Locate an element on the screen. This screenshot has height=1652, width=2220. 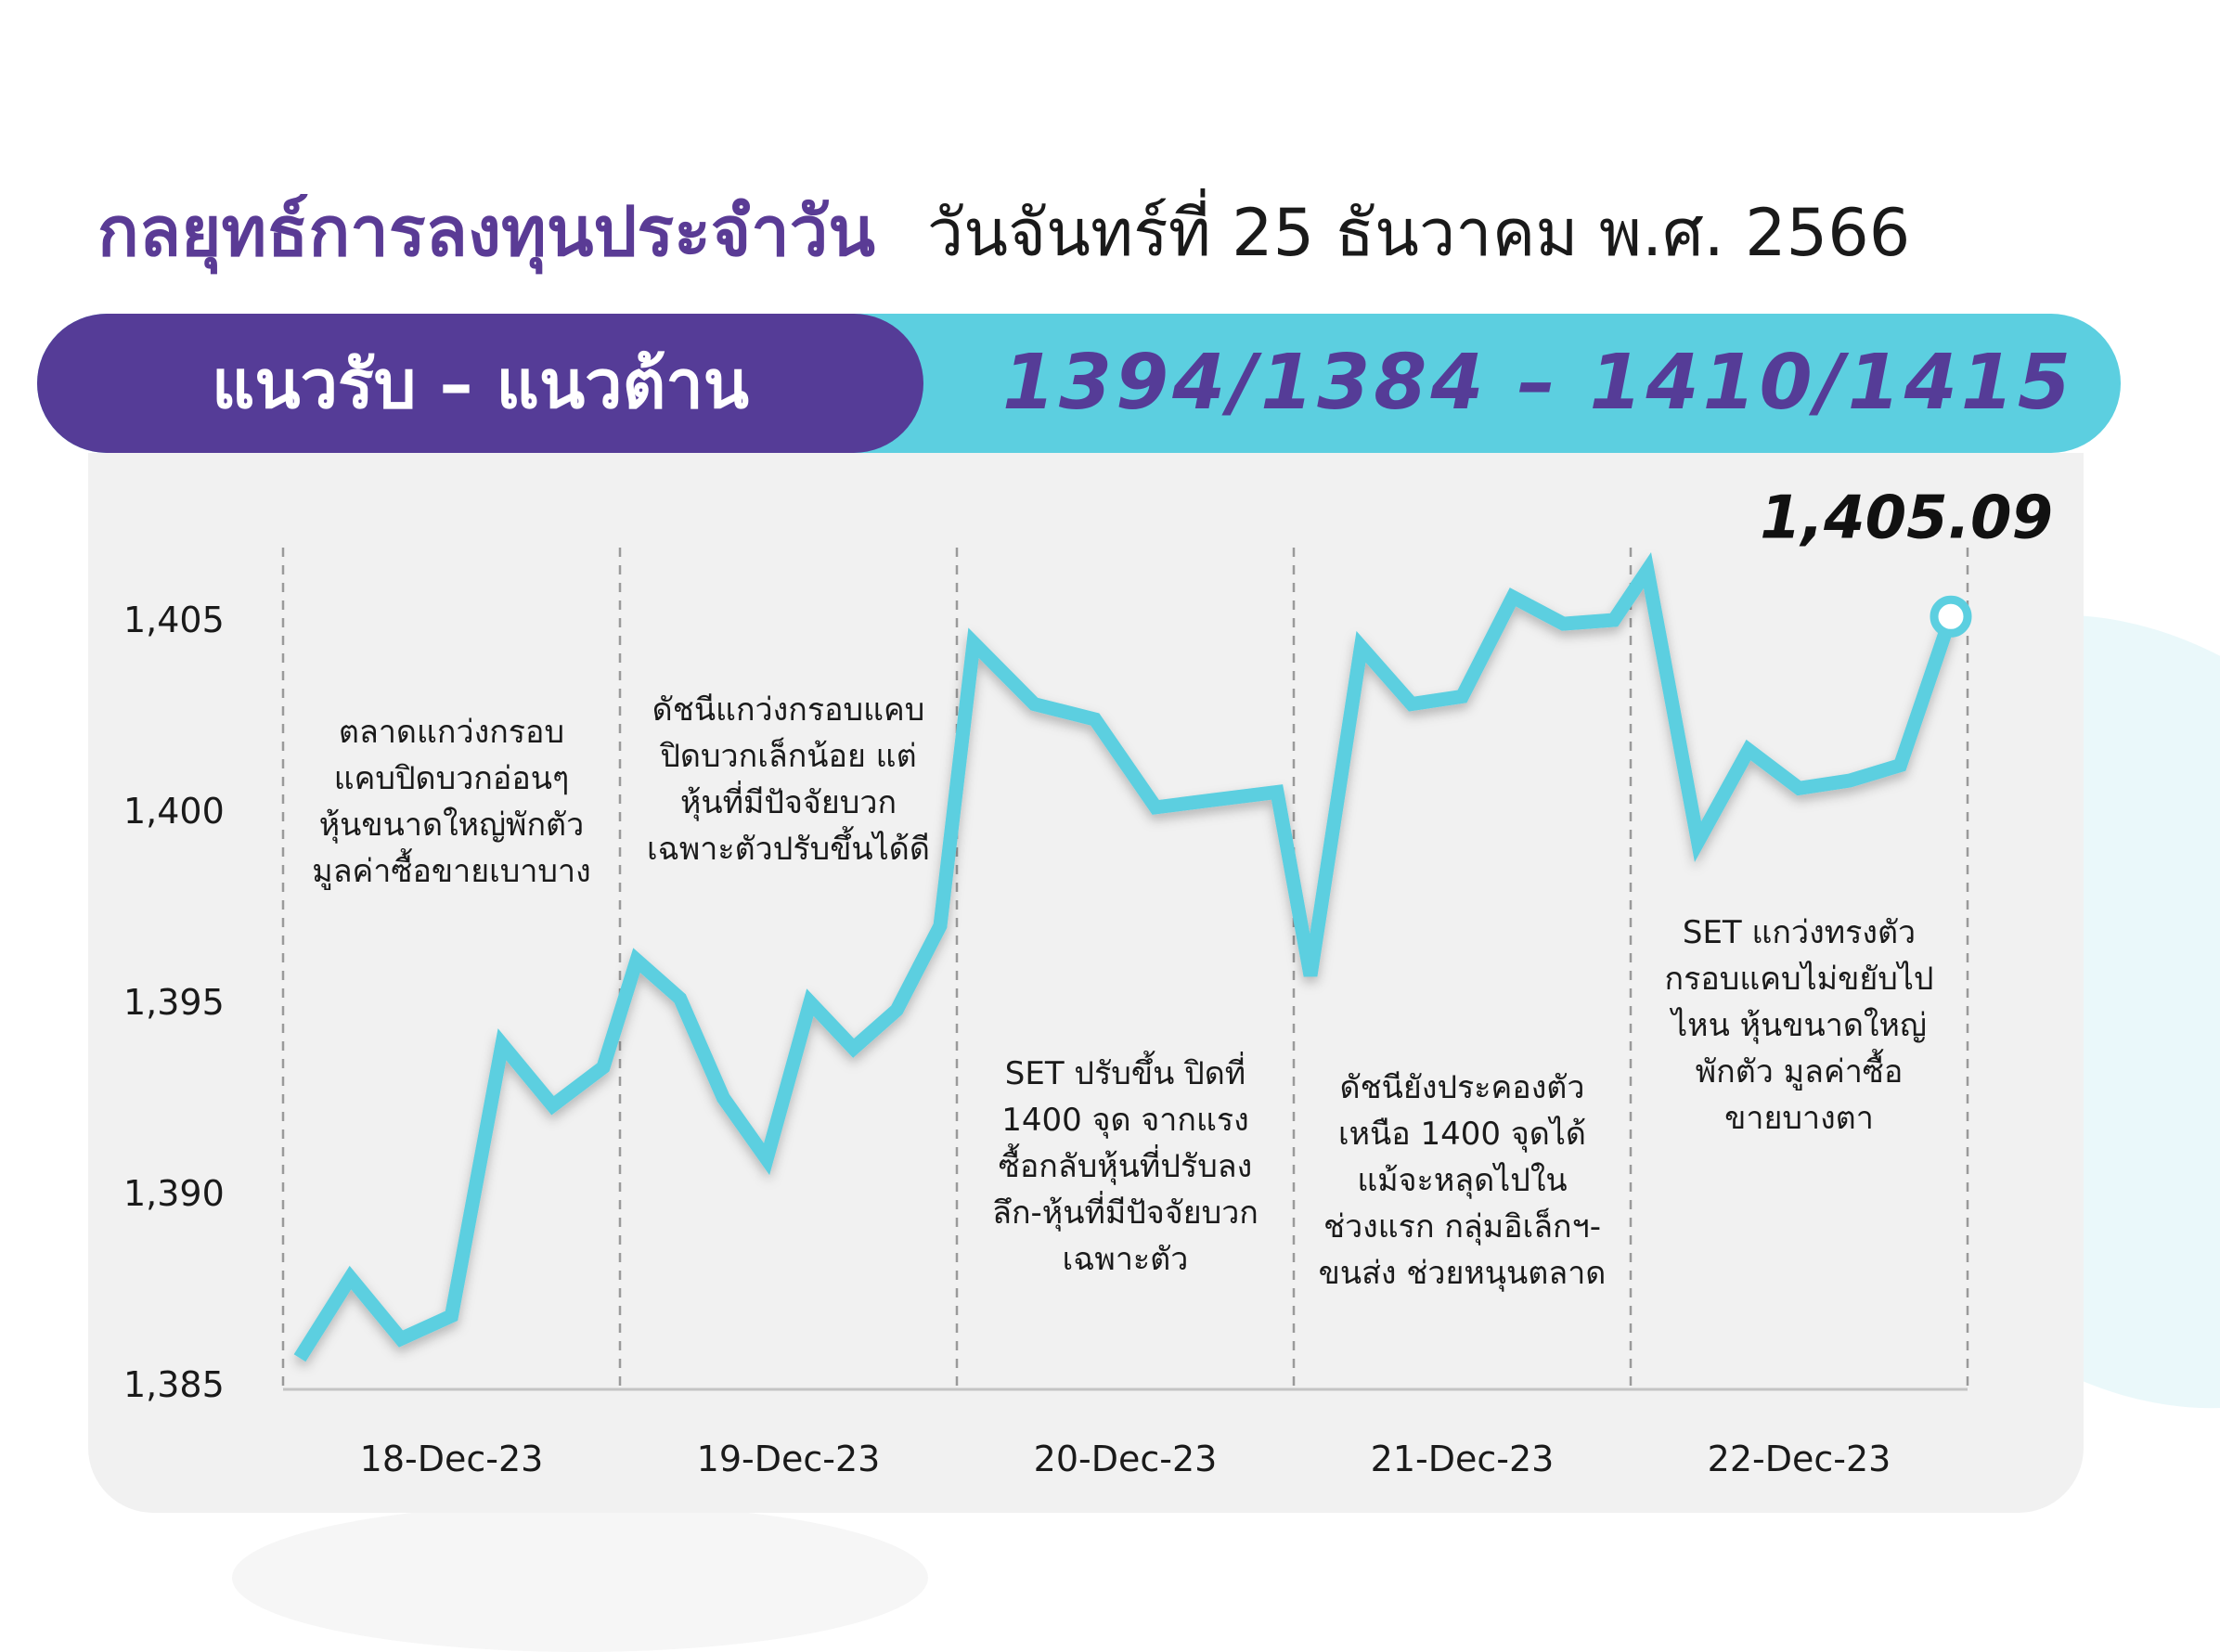
annotation-line: ตลาดแกว่งกรอบ is located at coordinates (452, 732).